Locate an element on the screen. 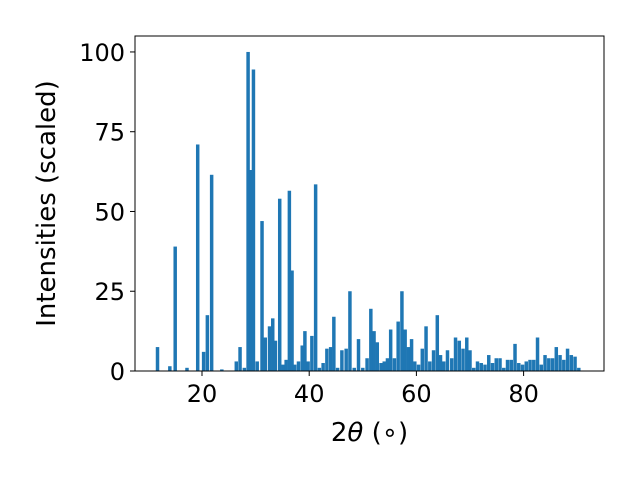 The height and width of the screenshot is (480, 640). x-tick-label: 60 is located at coordinates (416, 394).